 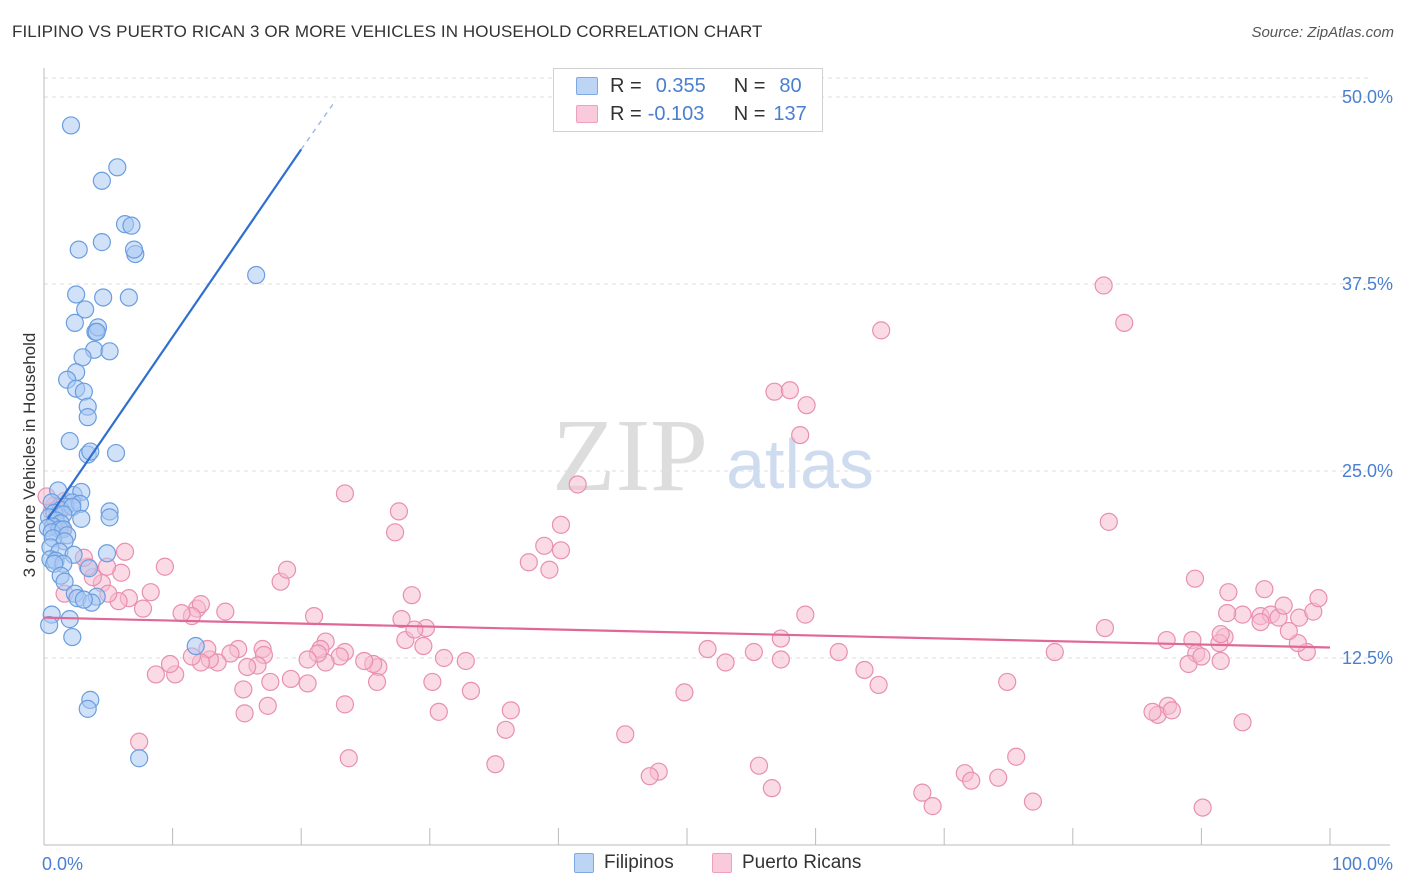 What do you see at coordinates (29, 455) in the screenshot?
I see `y-axis-label: 3 or more Vehicles in Household` at bounding box center [29, 455].